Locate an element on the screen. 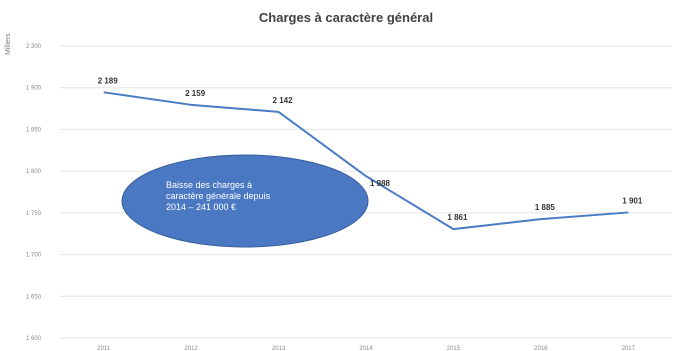  data-label: 2 159 is located at coordinates (195, 93).